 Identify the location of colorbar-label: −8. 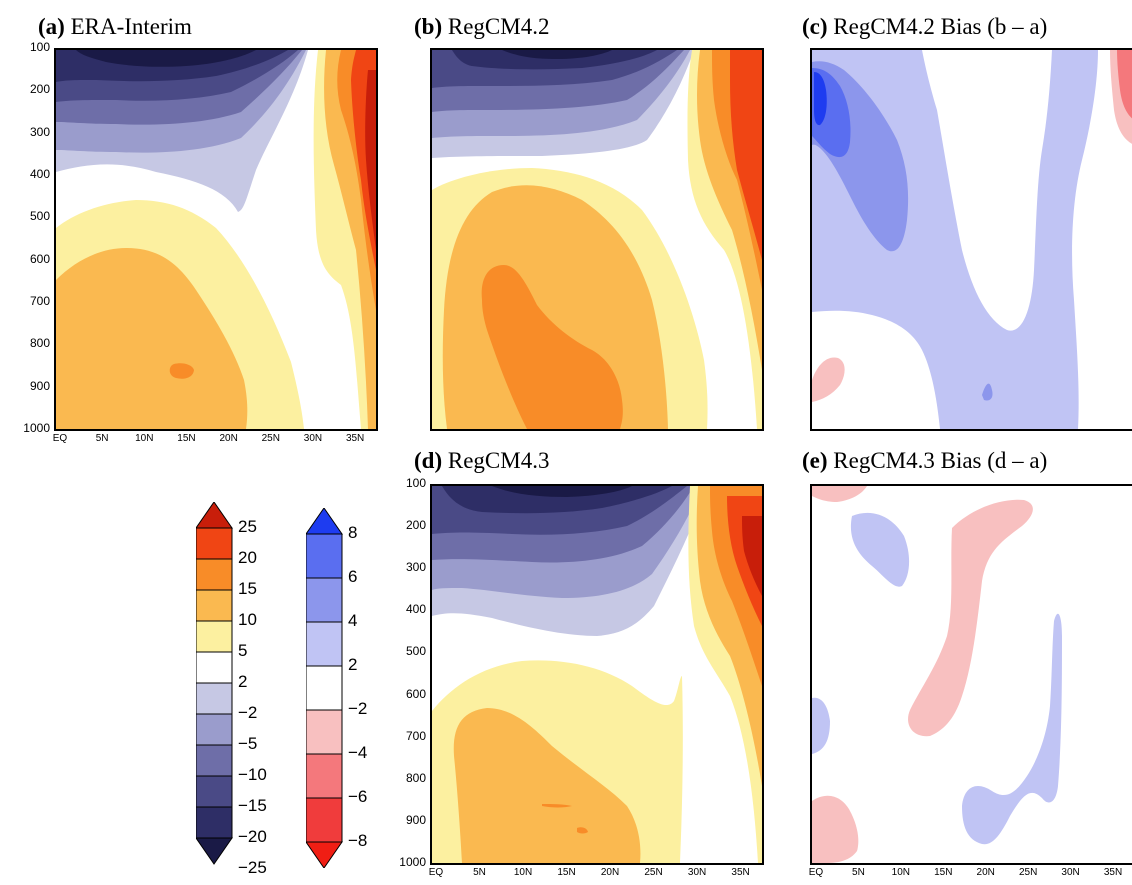
(358, 840).